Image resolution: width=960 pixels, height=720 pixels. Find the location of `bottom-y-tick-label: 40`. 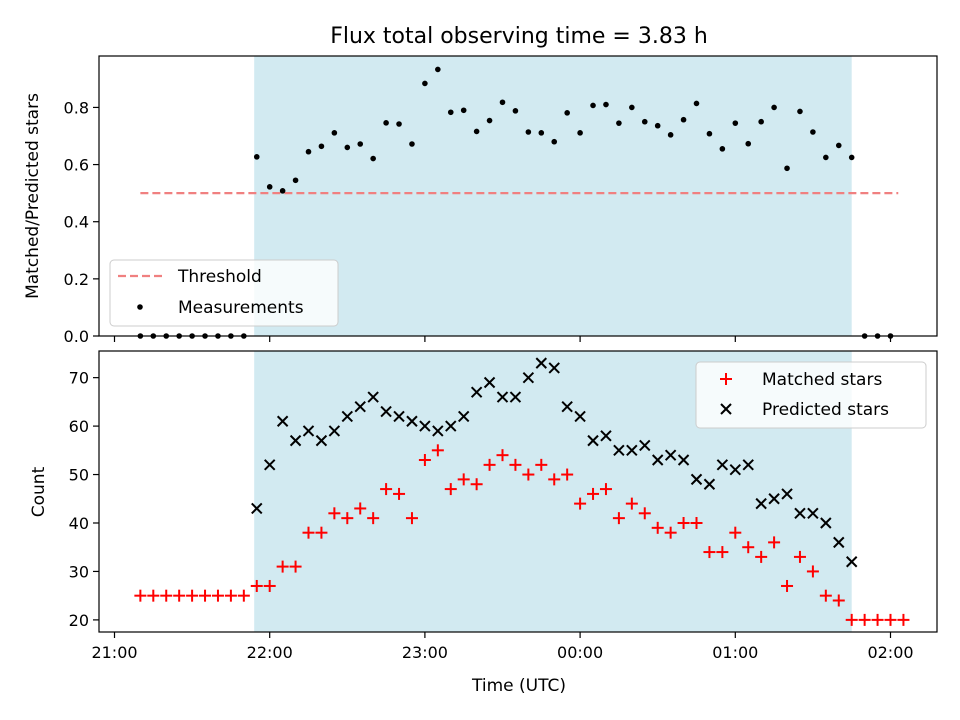

bottom-y-tick-label: 40 is located at coordinates (79, 523).